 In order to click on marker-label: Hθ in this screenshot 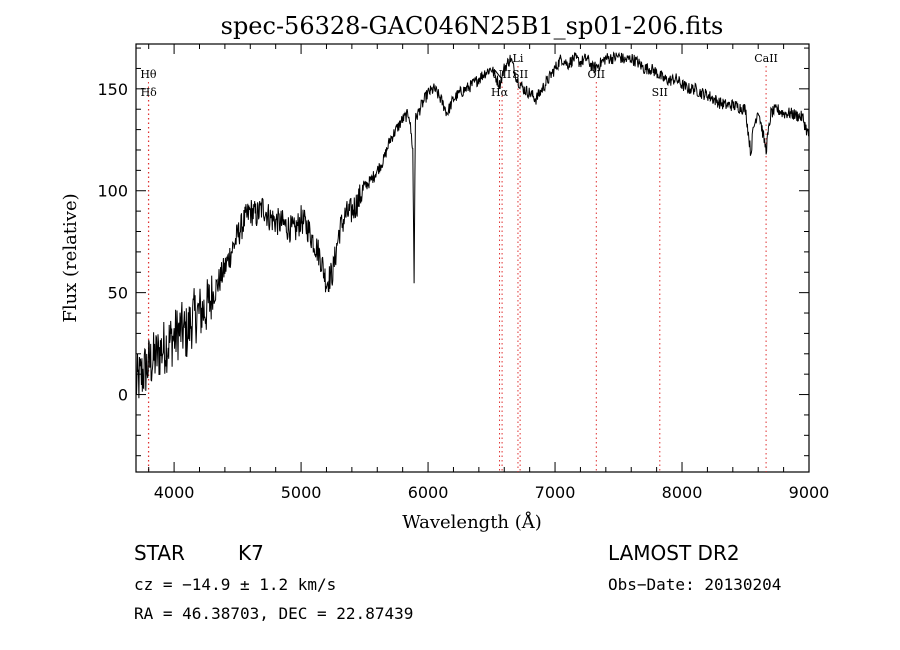, I will do `click(148, 74)`.